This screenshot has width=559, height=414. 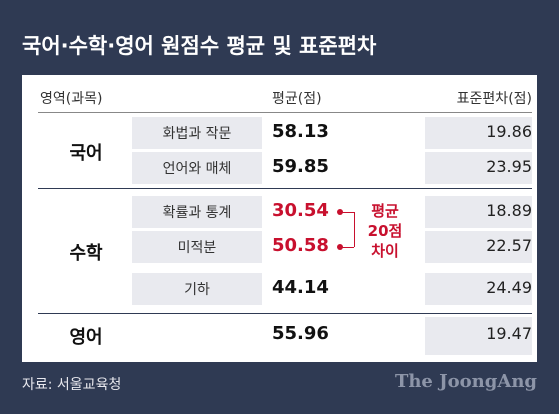 I want to click on mean: 58.13, so click(x=300, y=131).